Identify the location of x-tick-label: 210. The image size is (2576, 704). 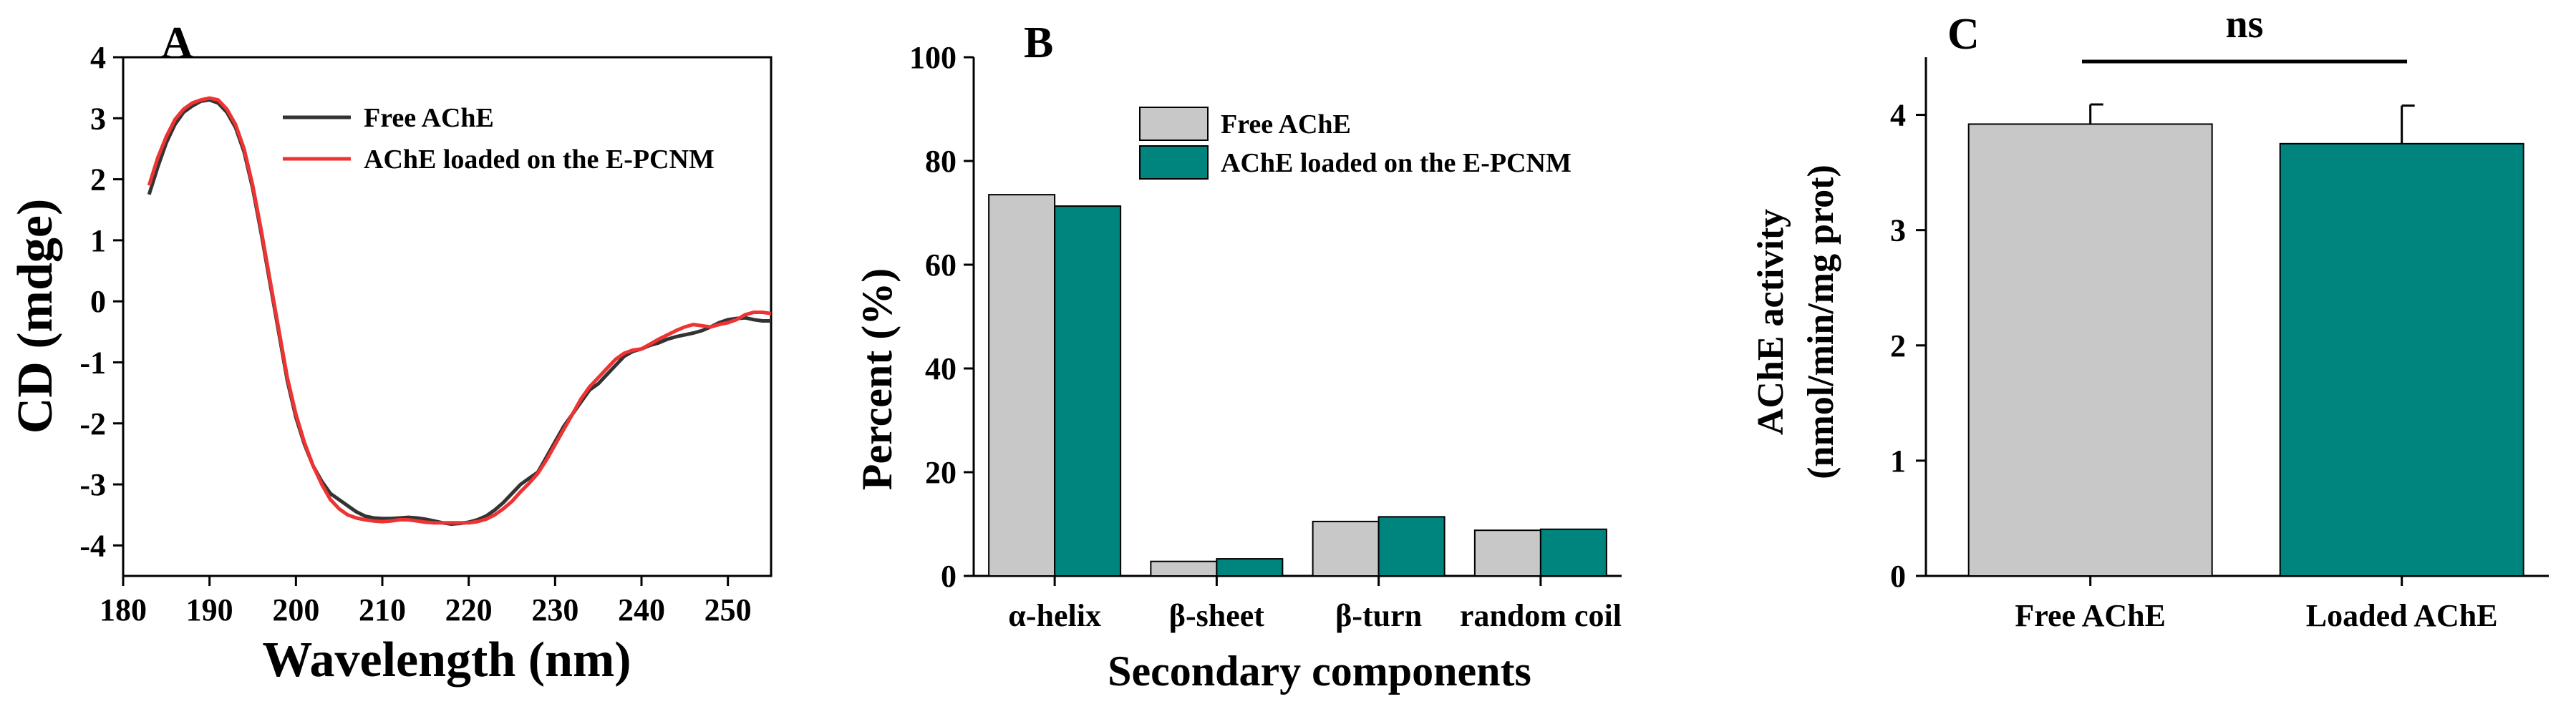
(382, 609).